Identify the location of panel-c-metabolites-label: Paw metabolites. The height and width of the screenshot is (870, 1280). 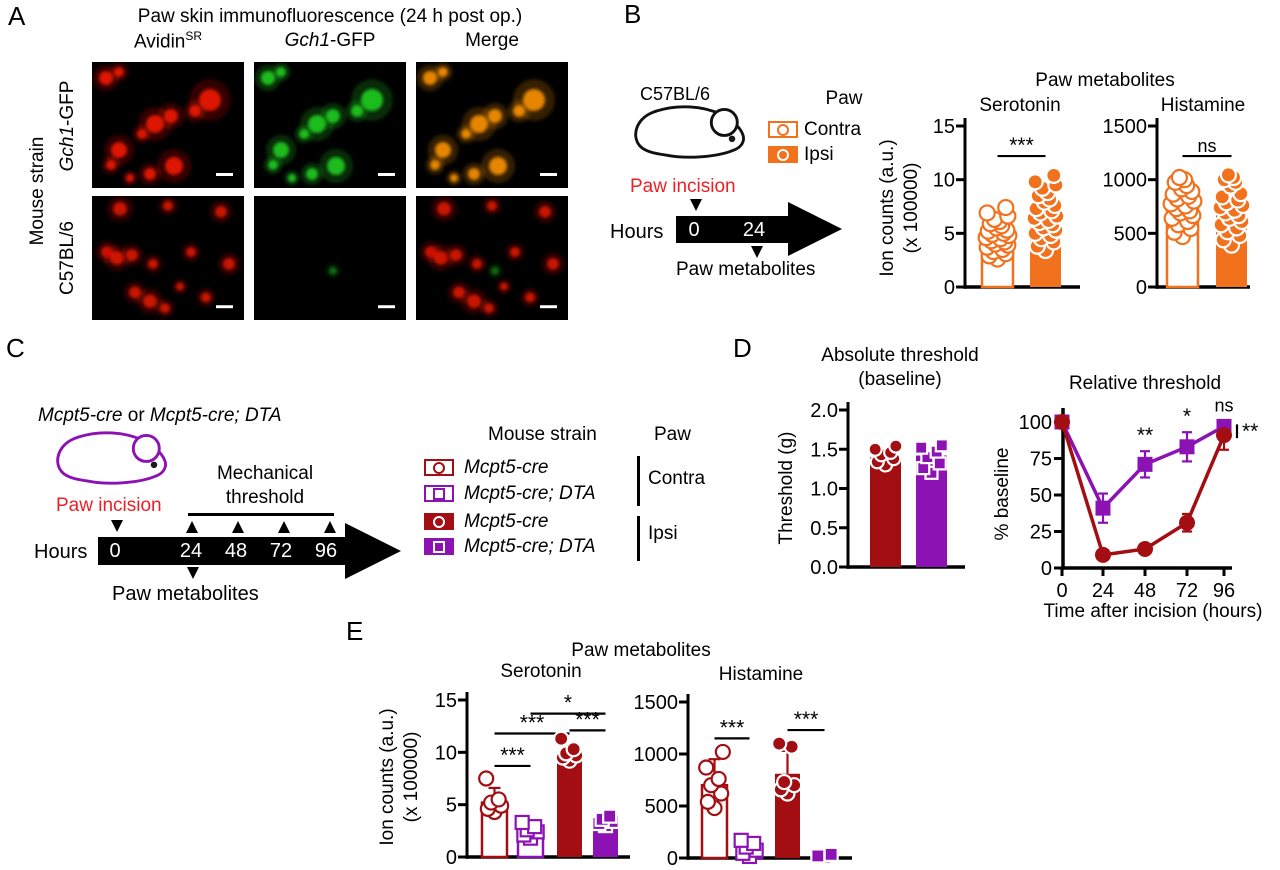
(185, 594).